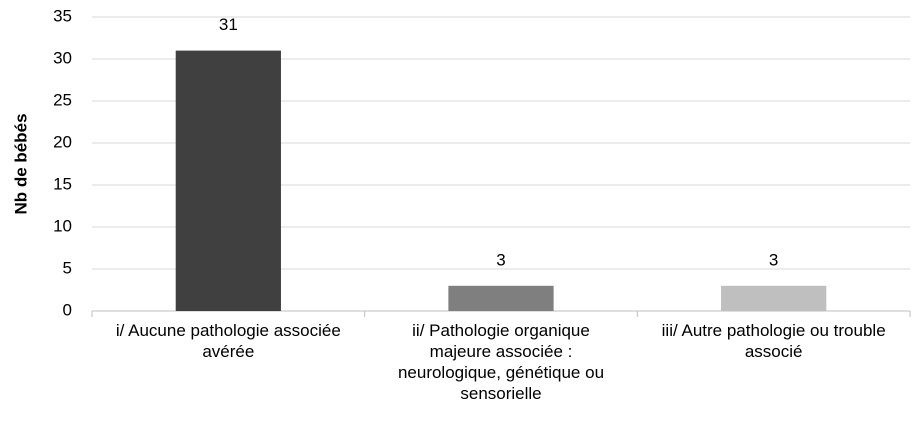 The image size is (916, 432). What do you see at coordinates (67, 267) in the screenshot?
I see `y-tick-label: 5` at bounding box center [67, 267].